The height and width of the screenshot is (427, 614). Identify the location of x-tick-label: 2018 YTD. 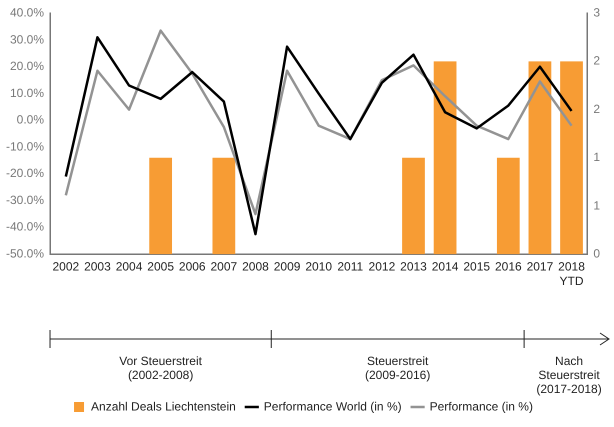
(572, 274).